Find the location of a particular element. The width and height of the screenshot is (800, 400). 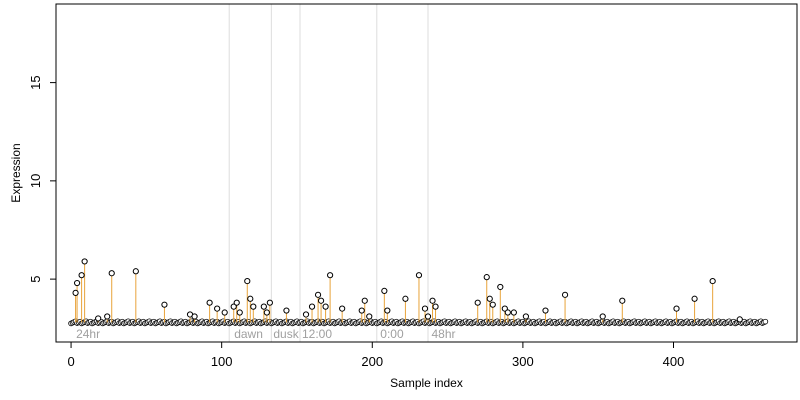

condition-label: 48hr is located at coordinates (444, 334).